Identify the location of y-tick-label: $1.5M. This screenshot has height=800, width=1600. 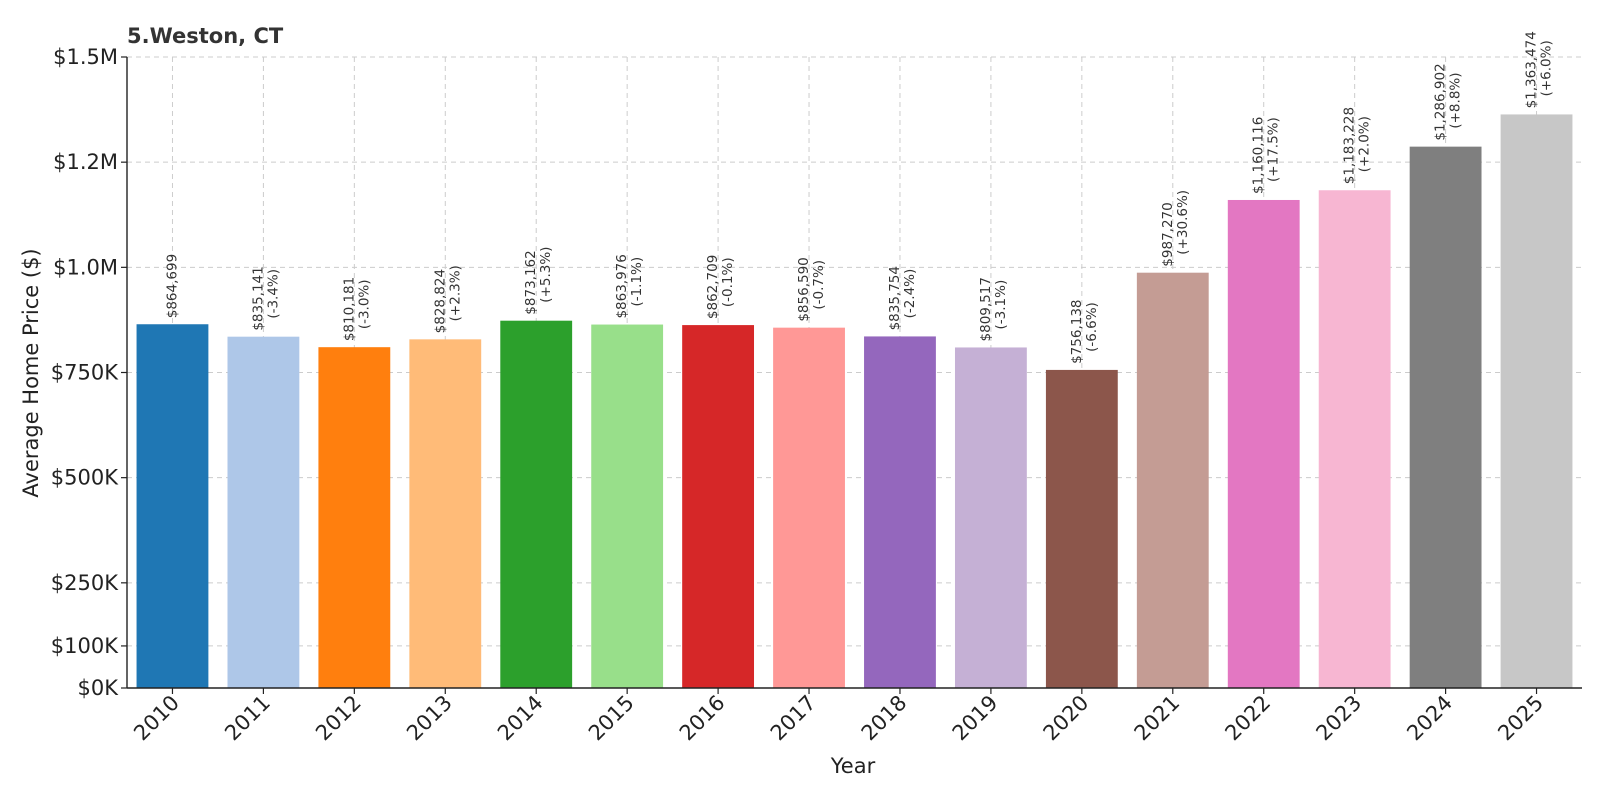
(85, 57).